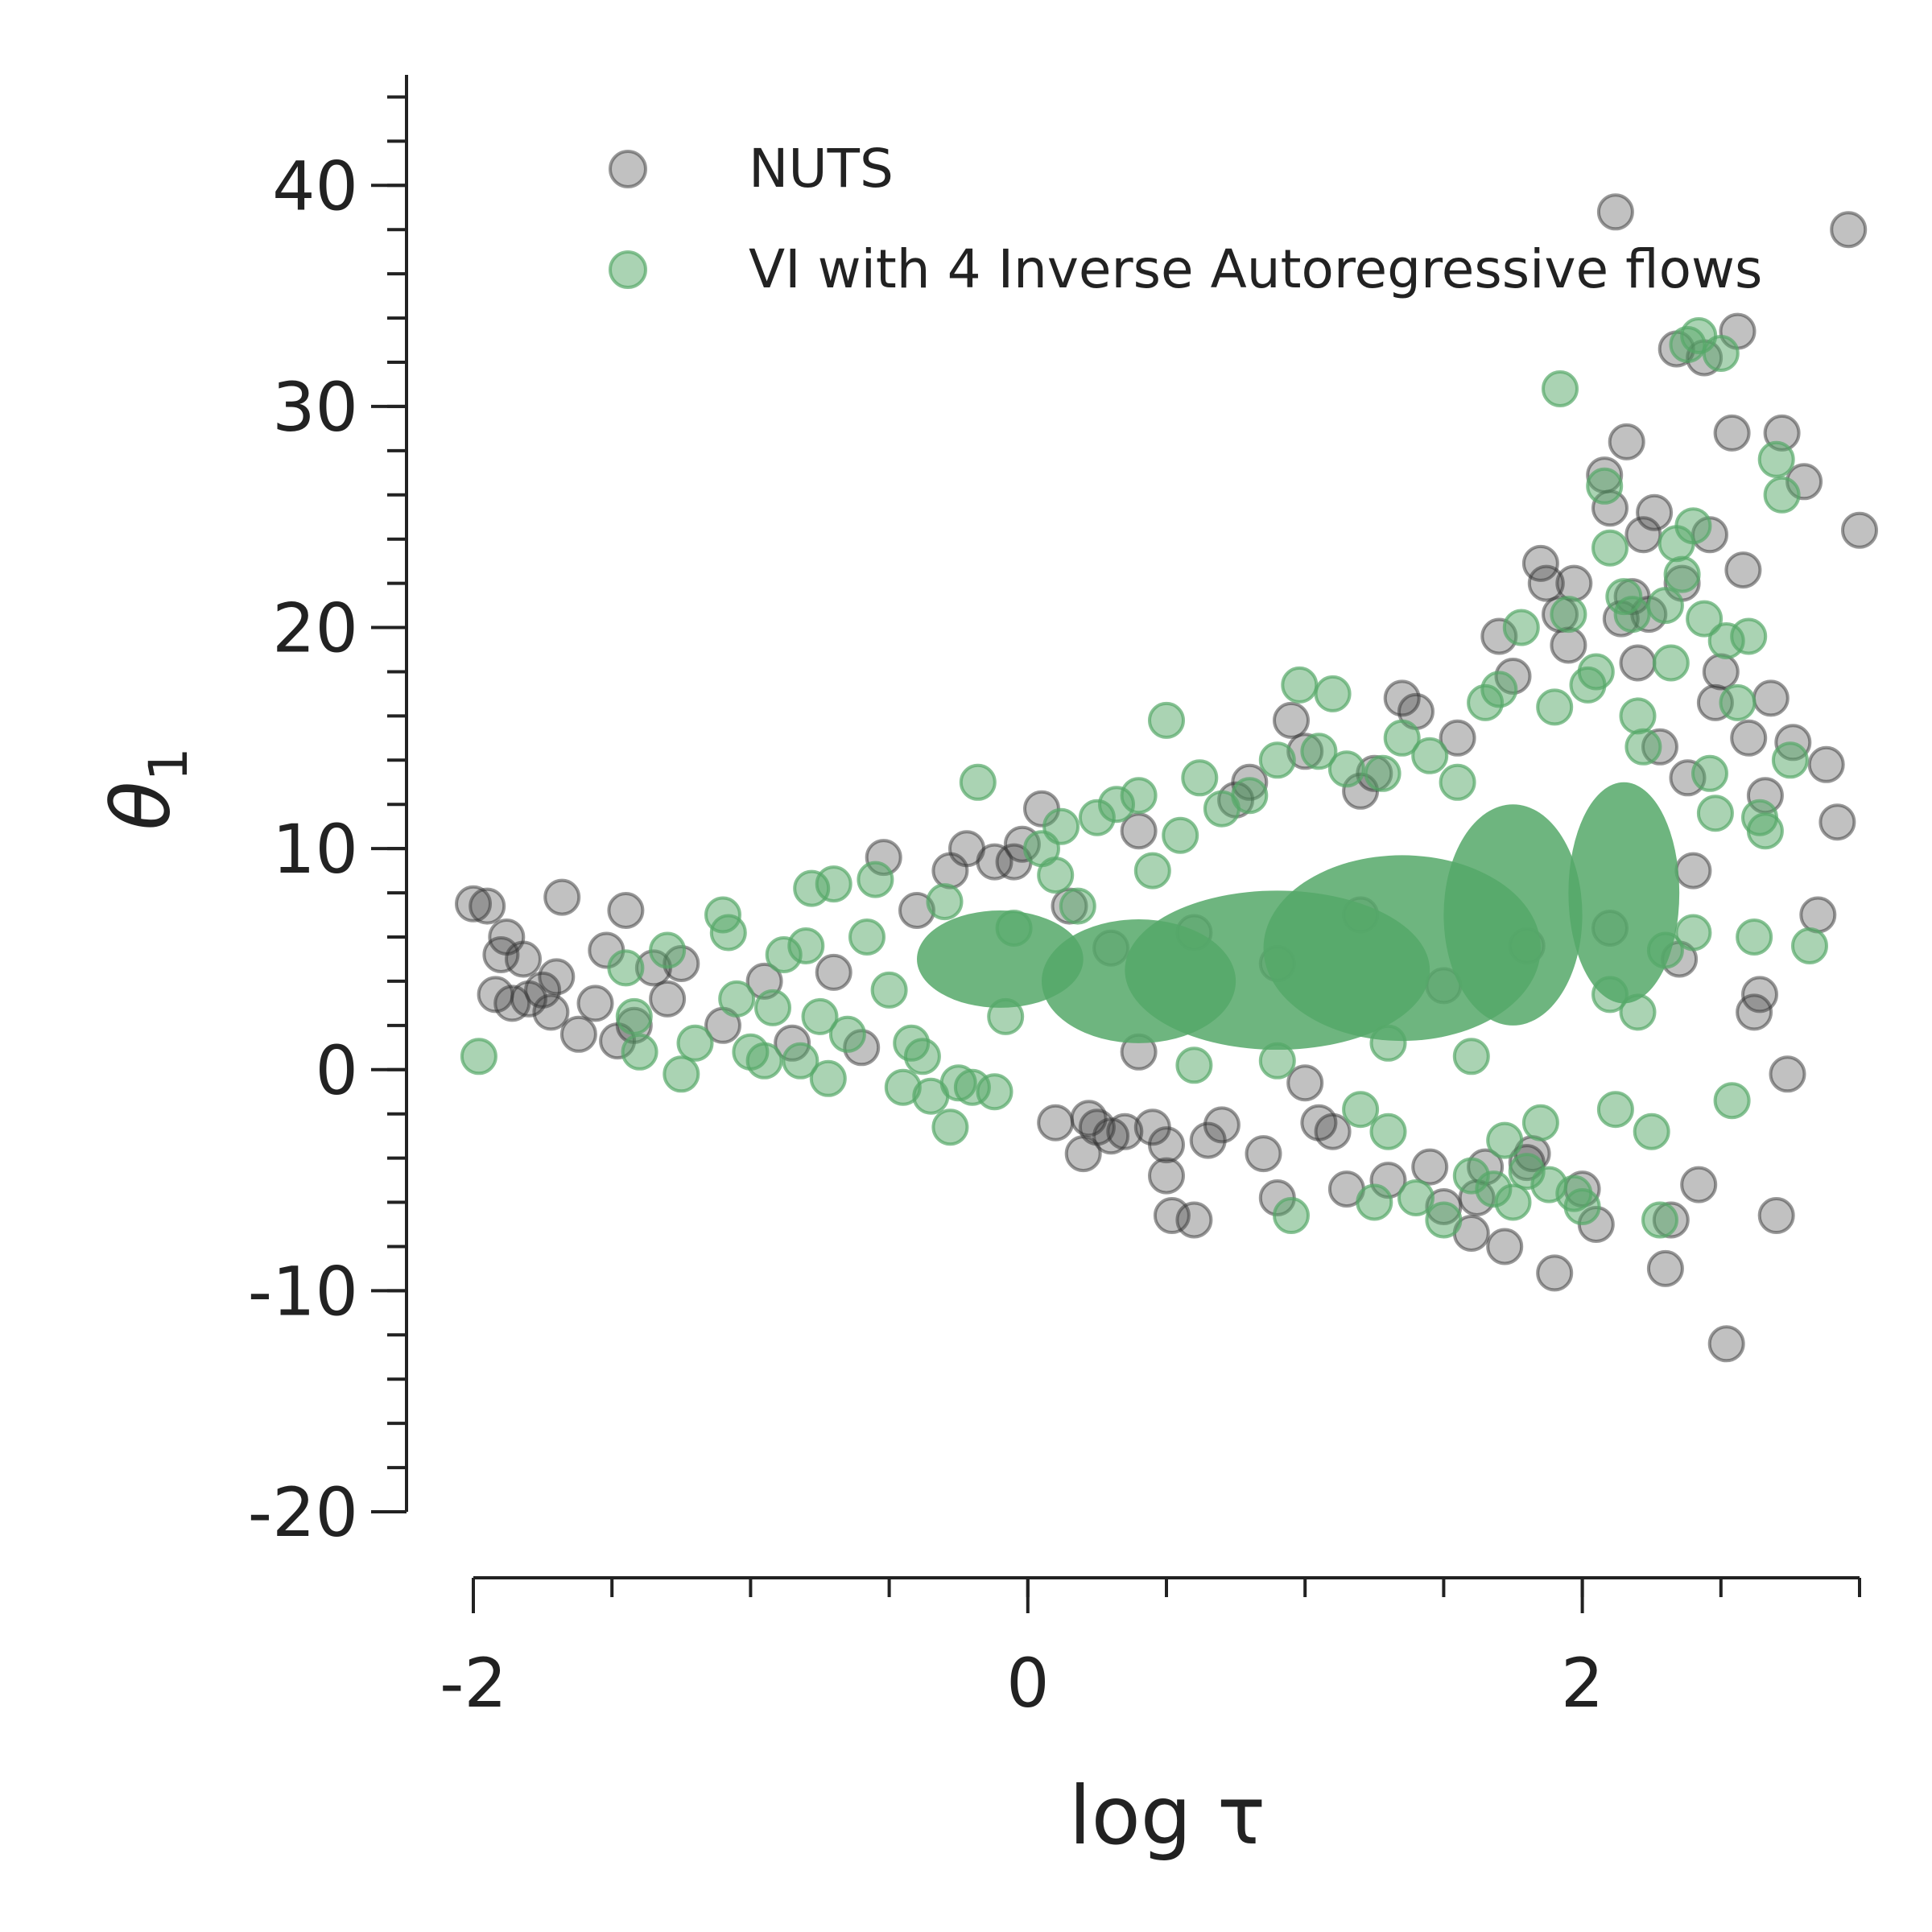 This screenshot has height=1932, width=1932. I want to click on x-tick-label: -2, so click(473, 1684).